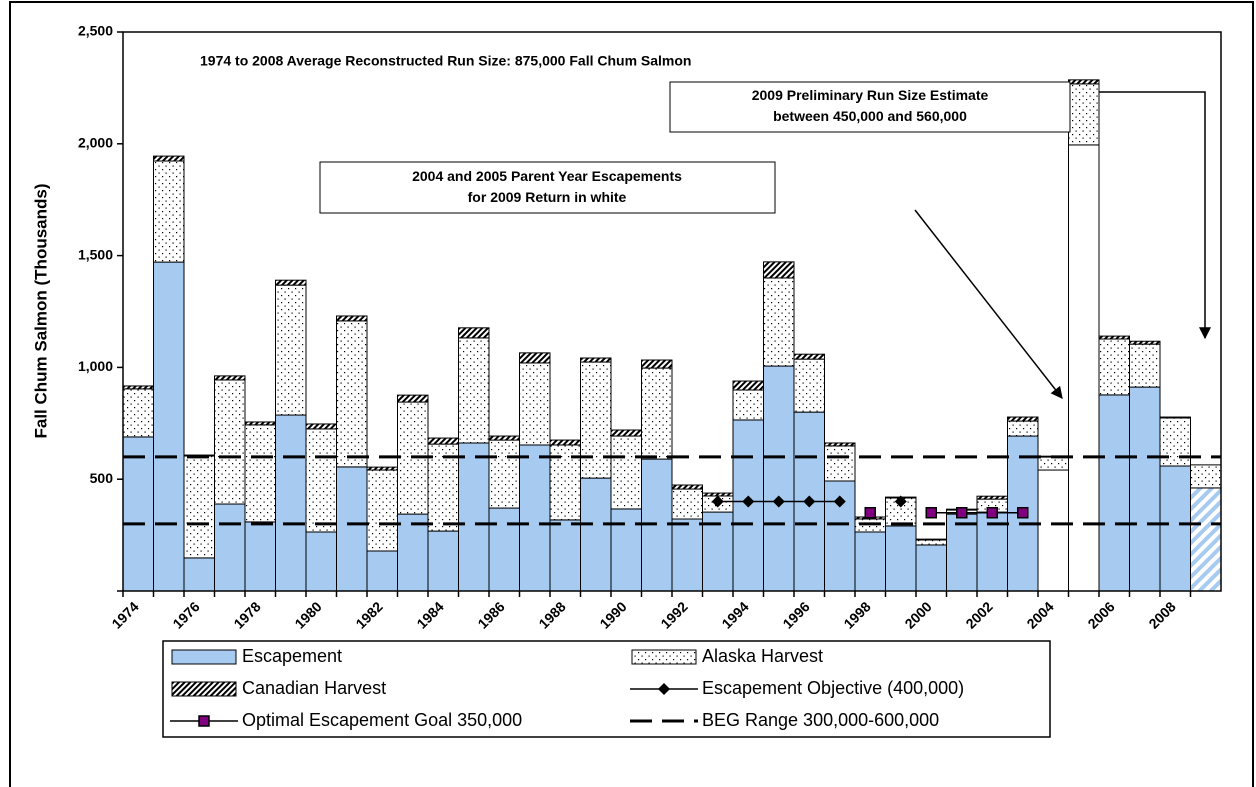 This screenshot has height=787, width=1256. I want to click on y-tick-label: 2,000, so click(95, 143).